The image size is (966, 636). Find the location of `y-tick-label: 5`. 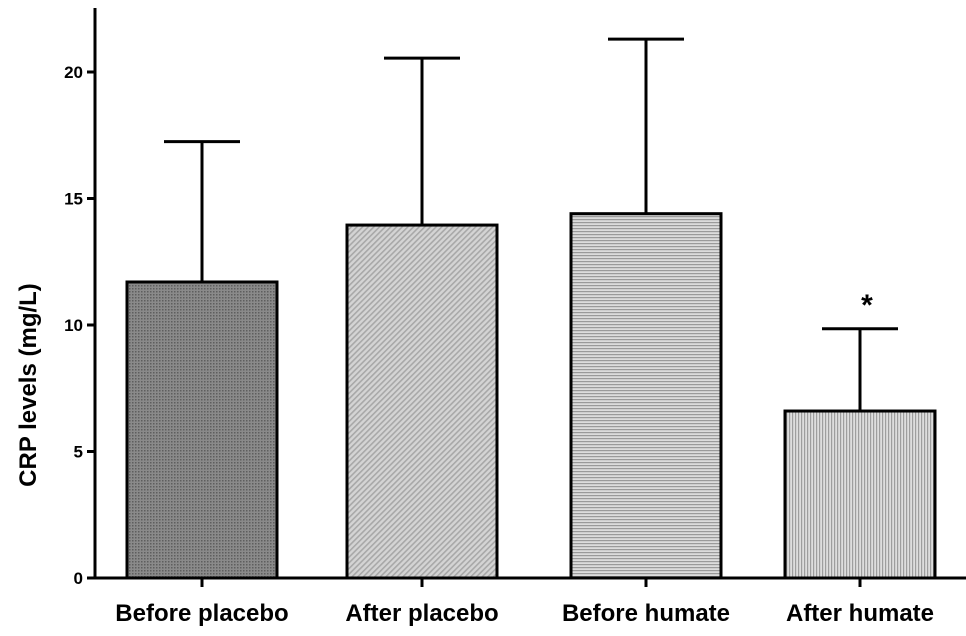

y-tick-label: 5 is located at coordinates (78, 452).